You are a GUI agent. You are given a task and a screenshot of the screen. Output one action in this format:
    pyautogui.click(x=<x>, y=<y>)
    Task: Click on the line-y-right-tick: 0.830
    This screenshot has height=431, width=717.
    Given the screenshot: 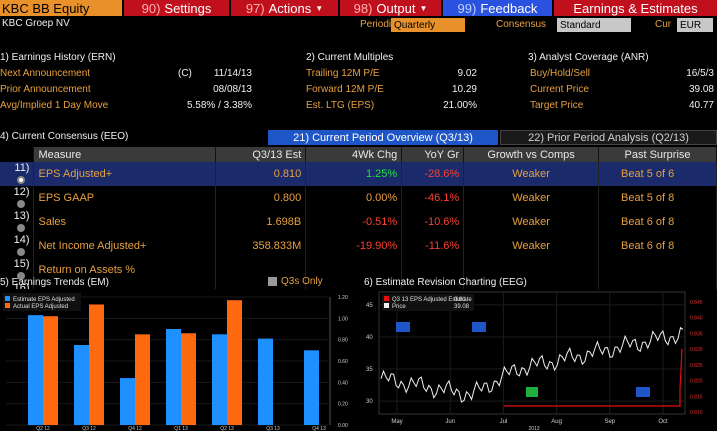 What is the action you would take?
    pyautogui.click(x=696, y=350)
    